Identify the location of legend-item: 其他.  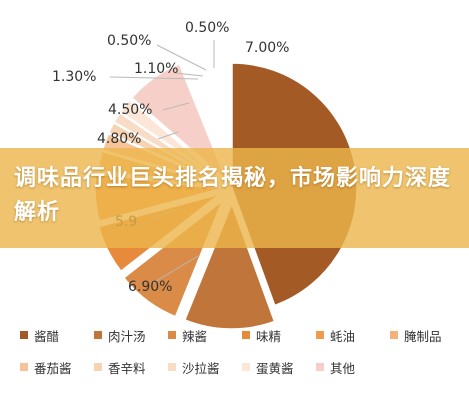
(353, 367).